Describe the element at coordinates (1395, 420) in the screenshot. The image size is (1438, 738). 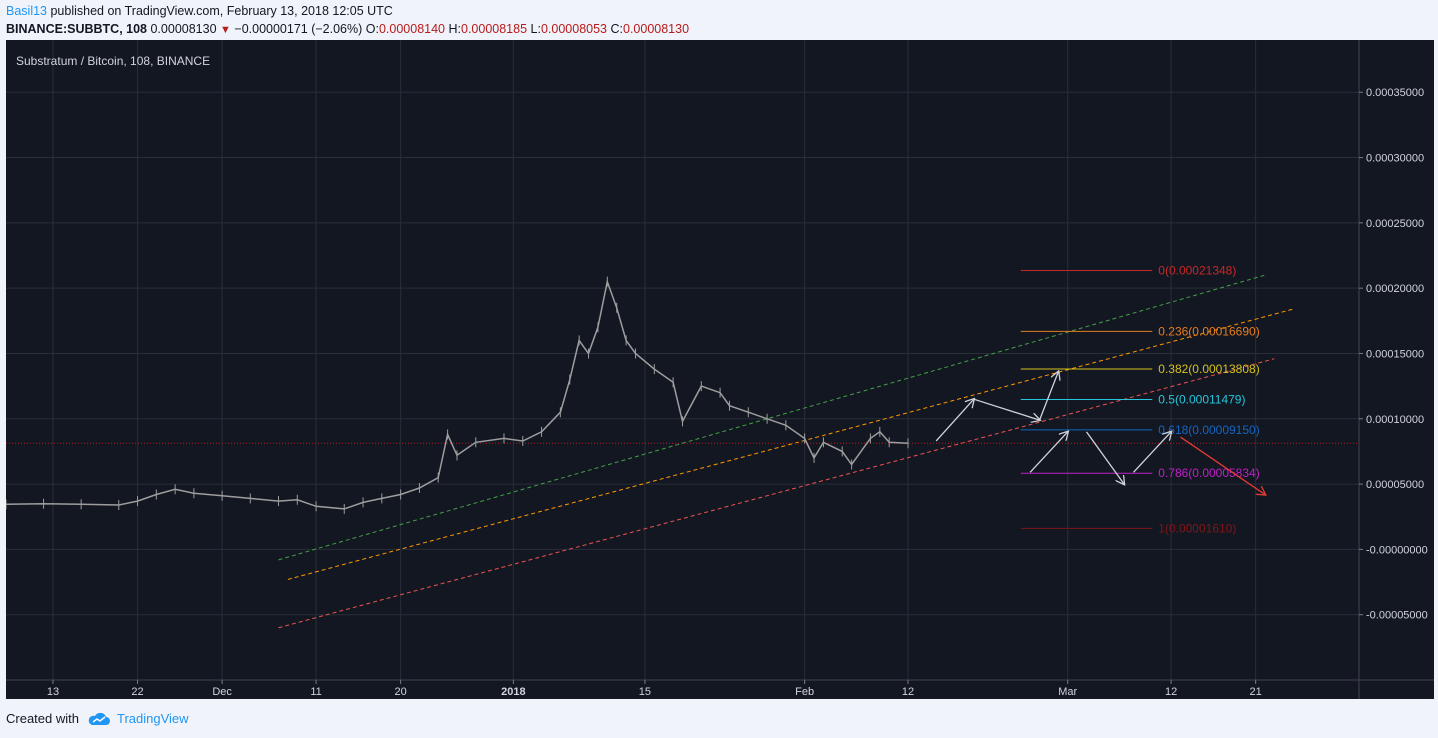
I see `y-tick-label: 0.00010000` at that location.